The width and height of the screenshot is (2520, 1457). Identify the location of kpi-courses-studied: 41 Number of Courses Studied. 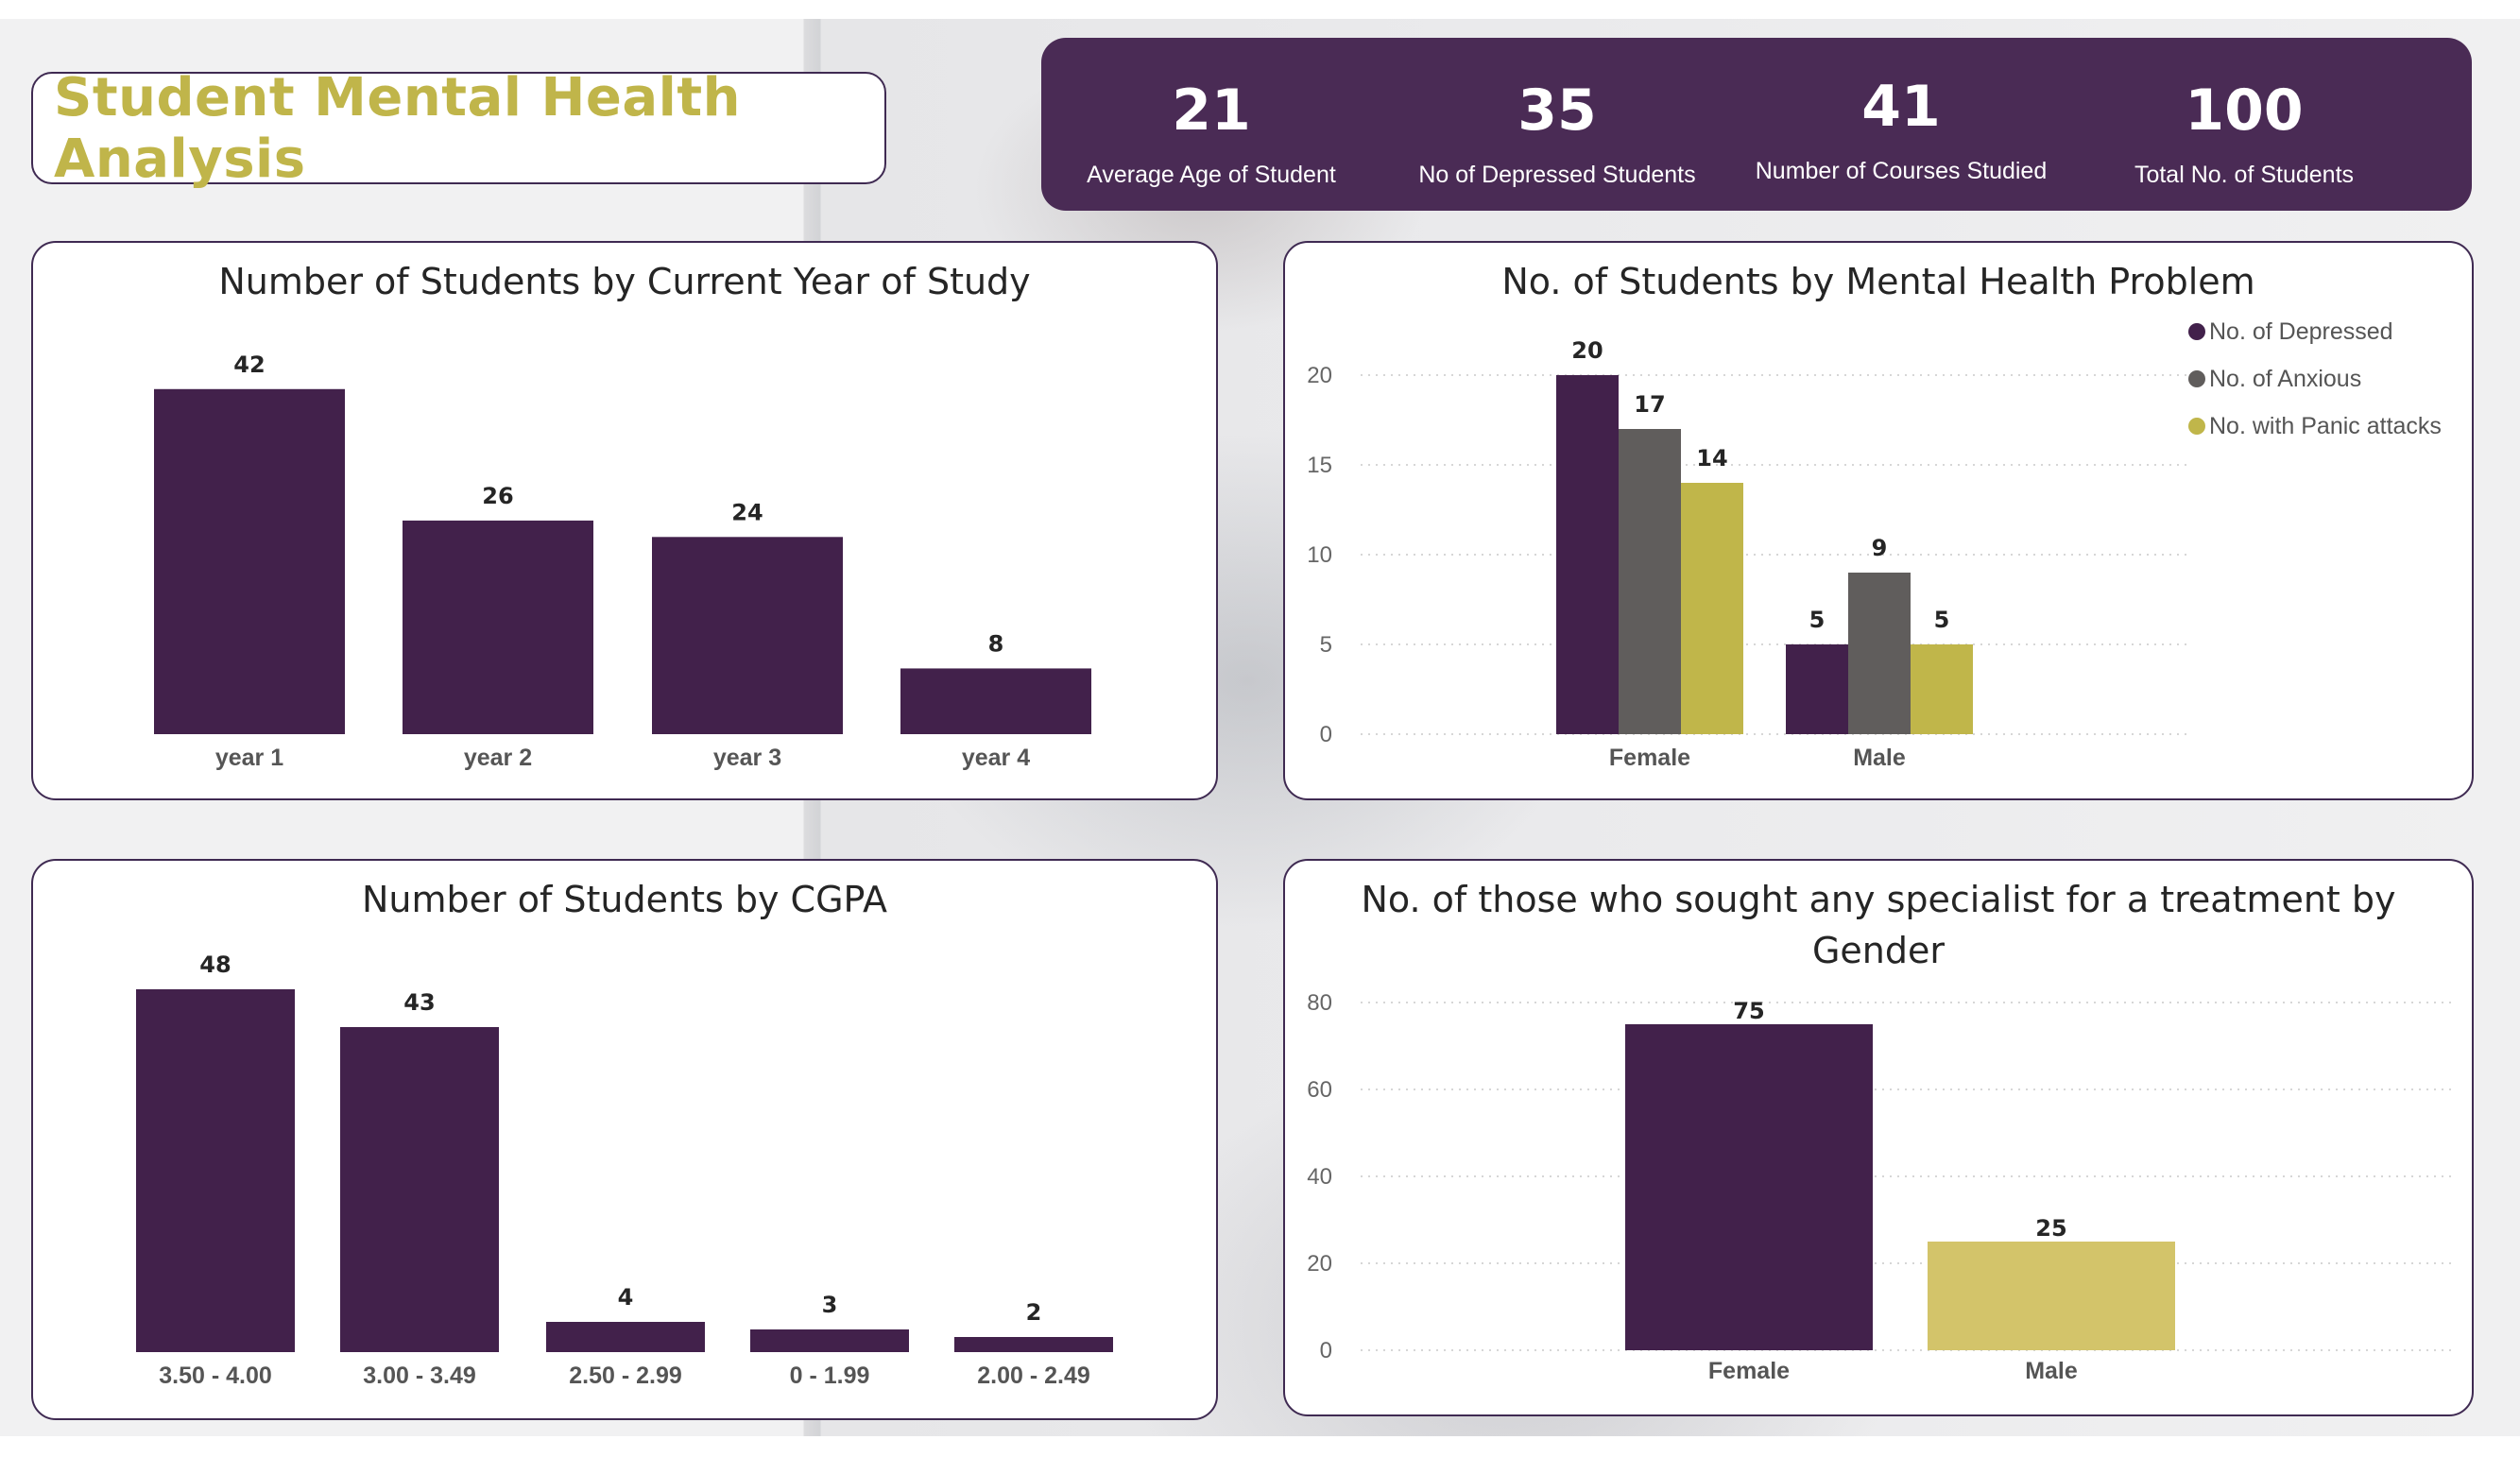
(1901, 125).